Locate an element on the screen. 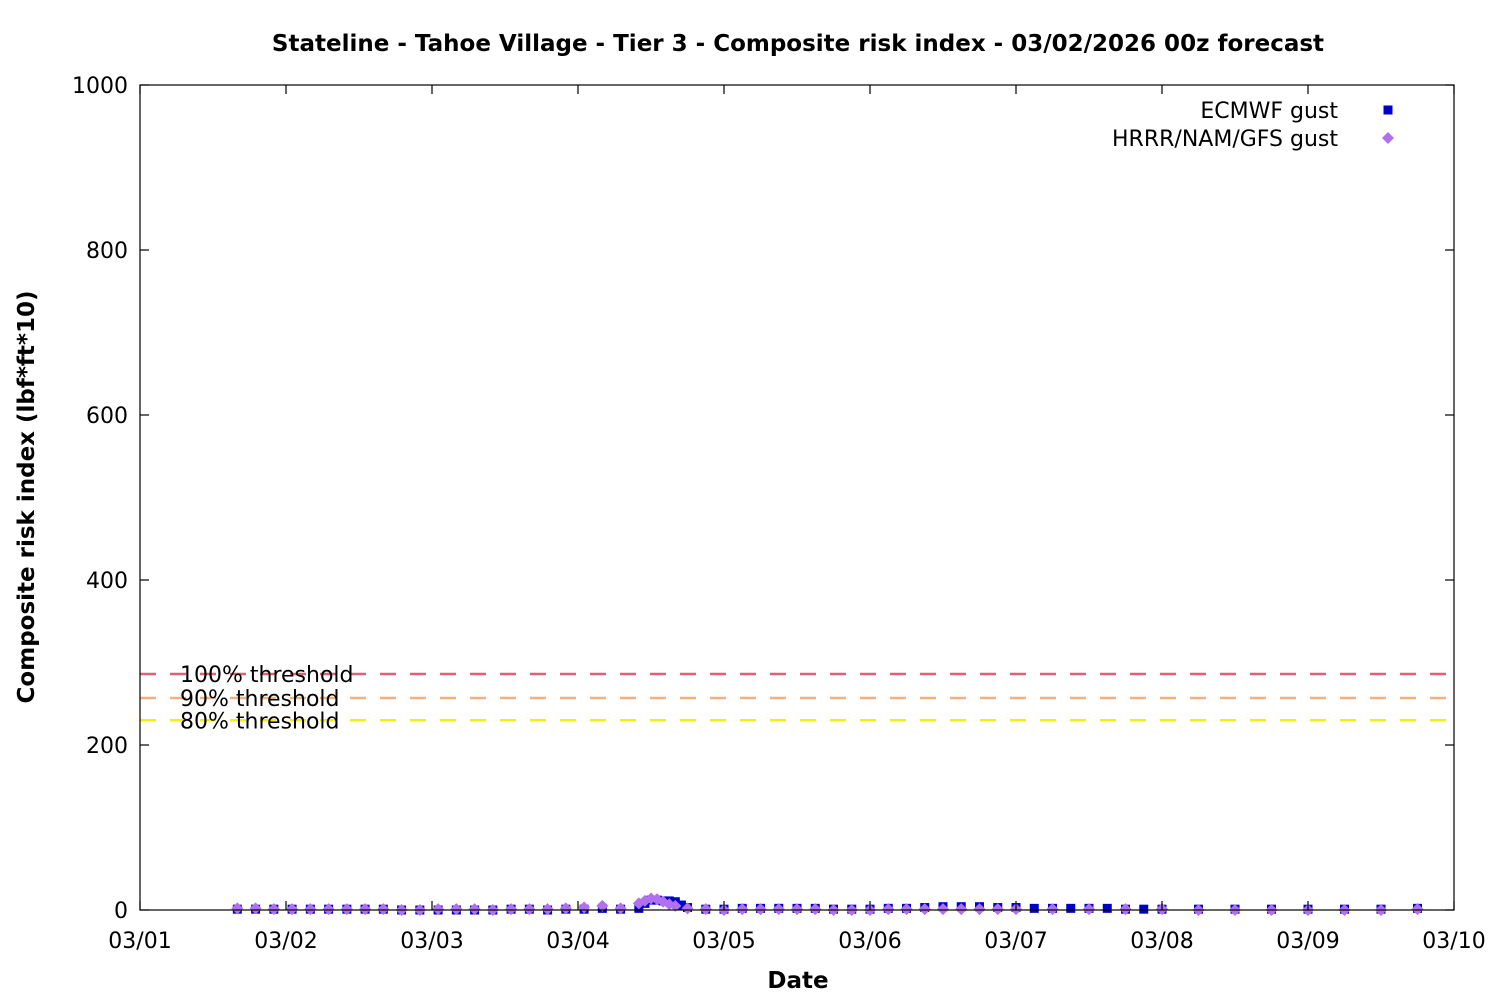 The height and width of the screenshot is (1000, 1500). y-tick-label: 800 is located at coordinates (107, 251).